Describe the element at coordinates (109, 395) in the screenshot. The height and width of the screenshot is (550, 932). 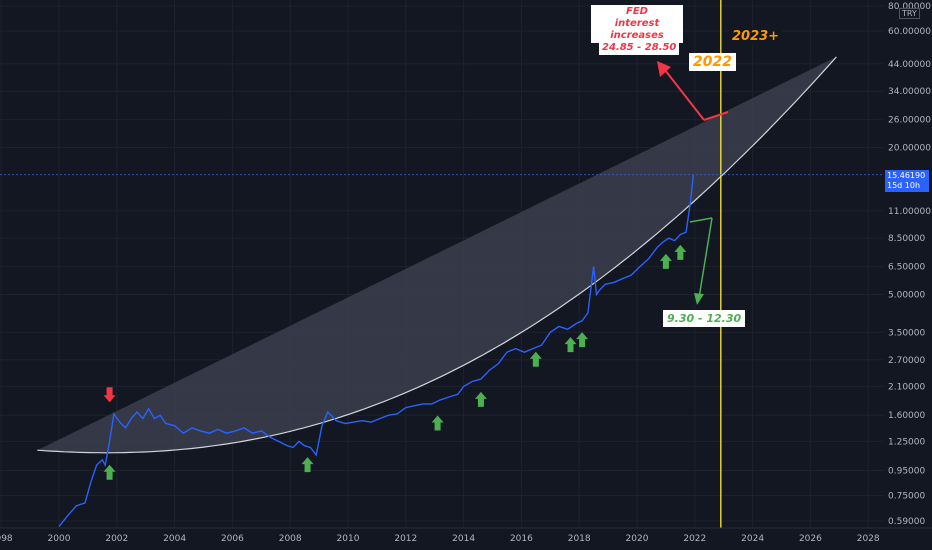
I see `sell-signal-arrow` at that location.